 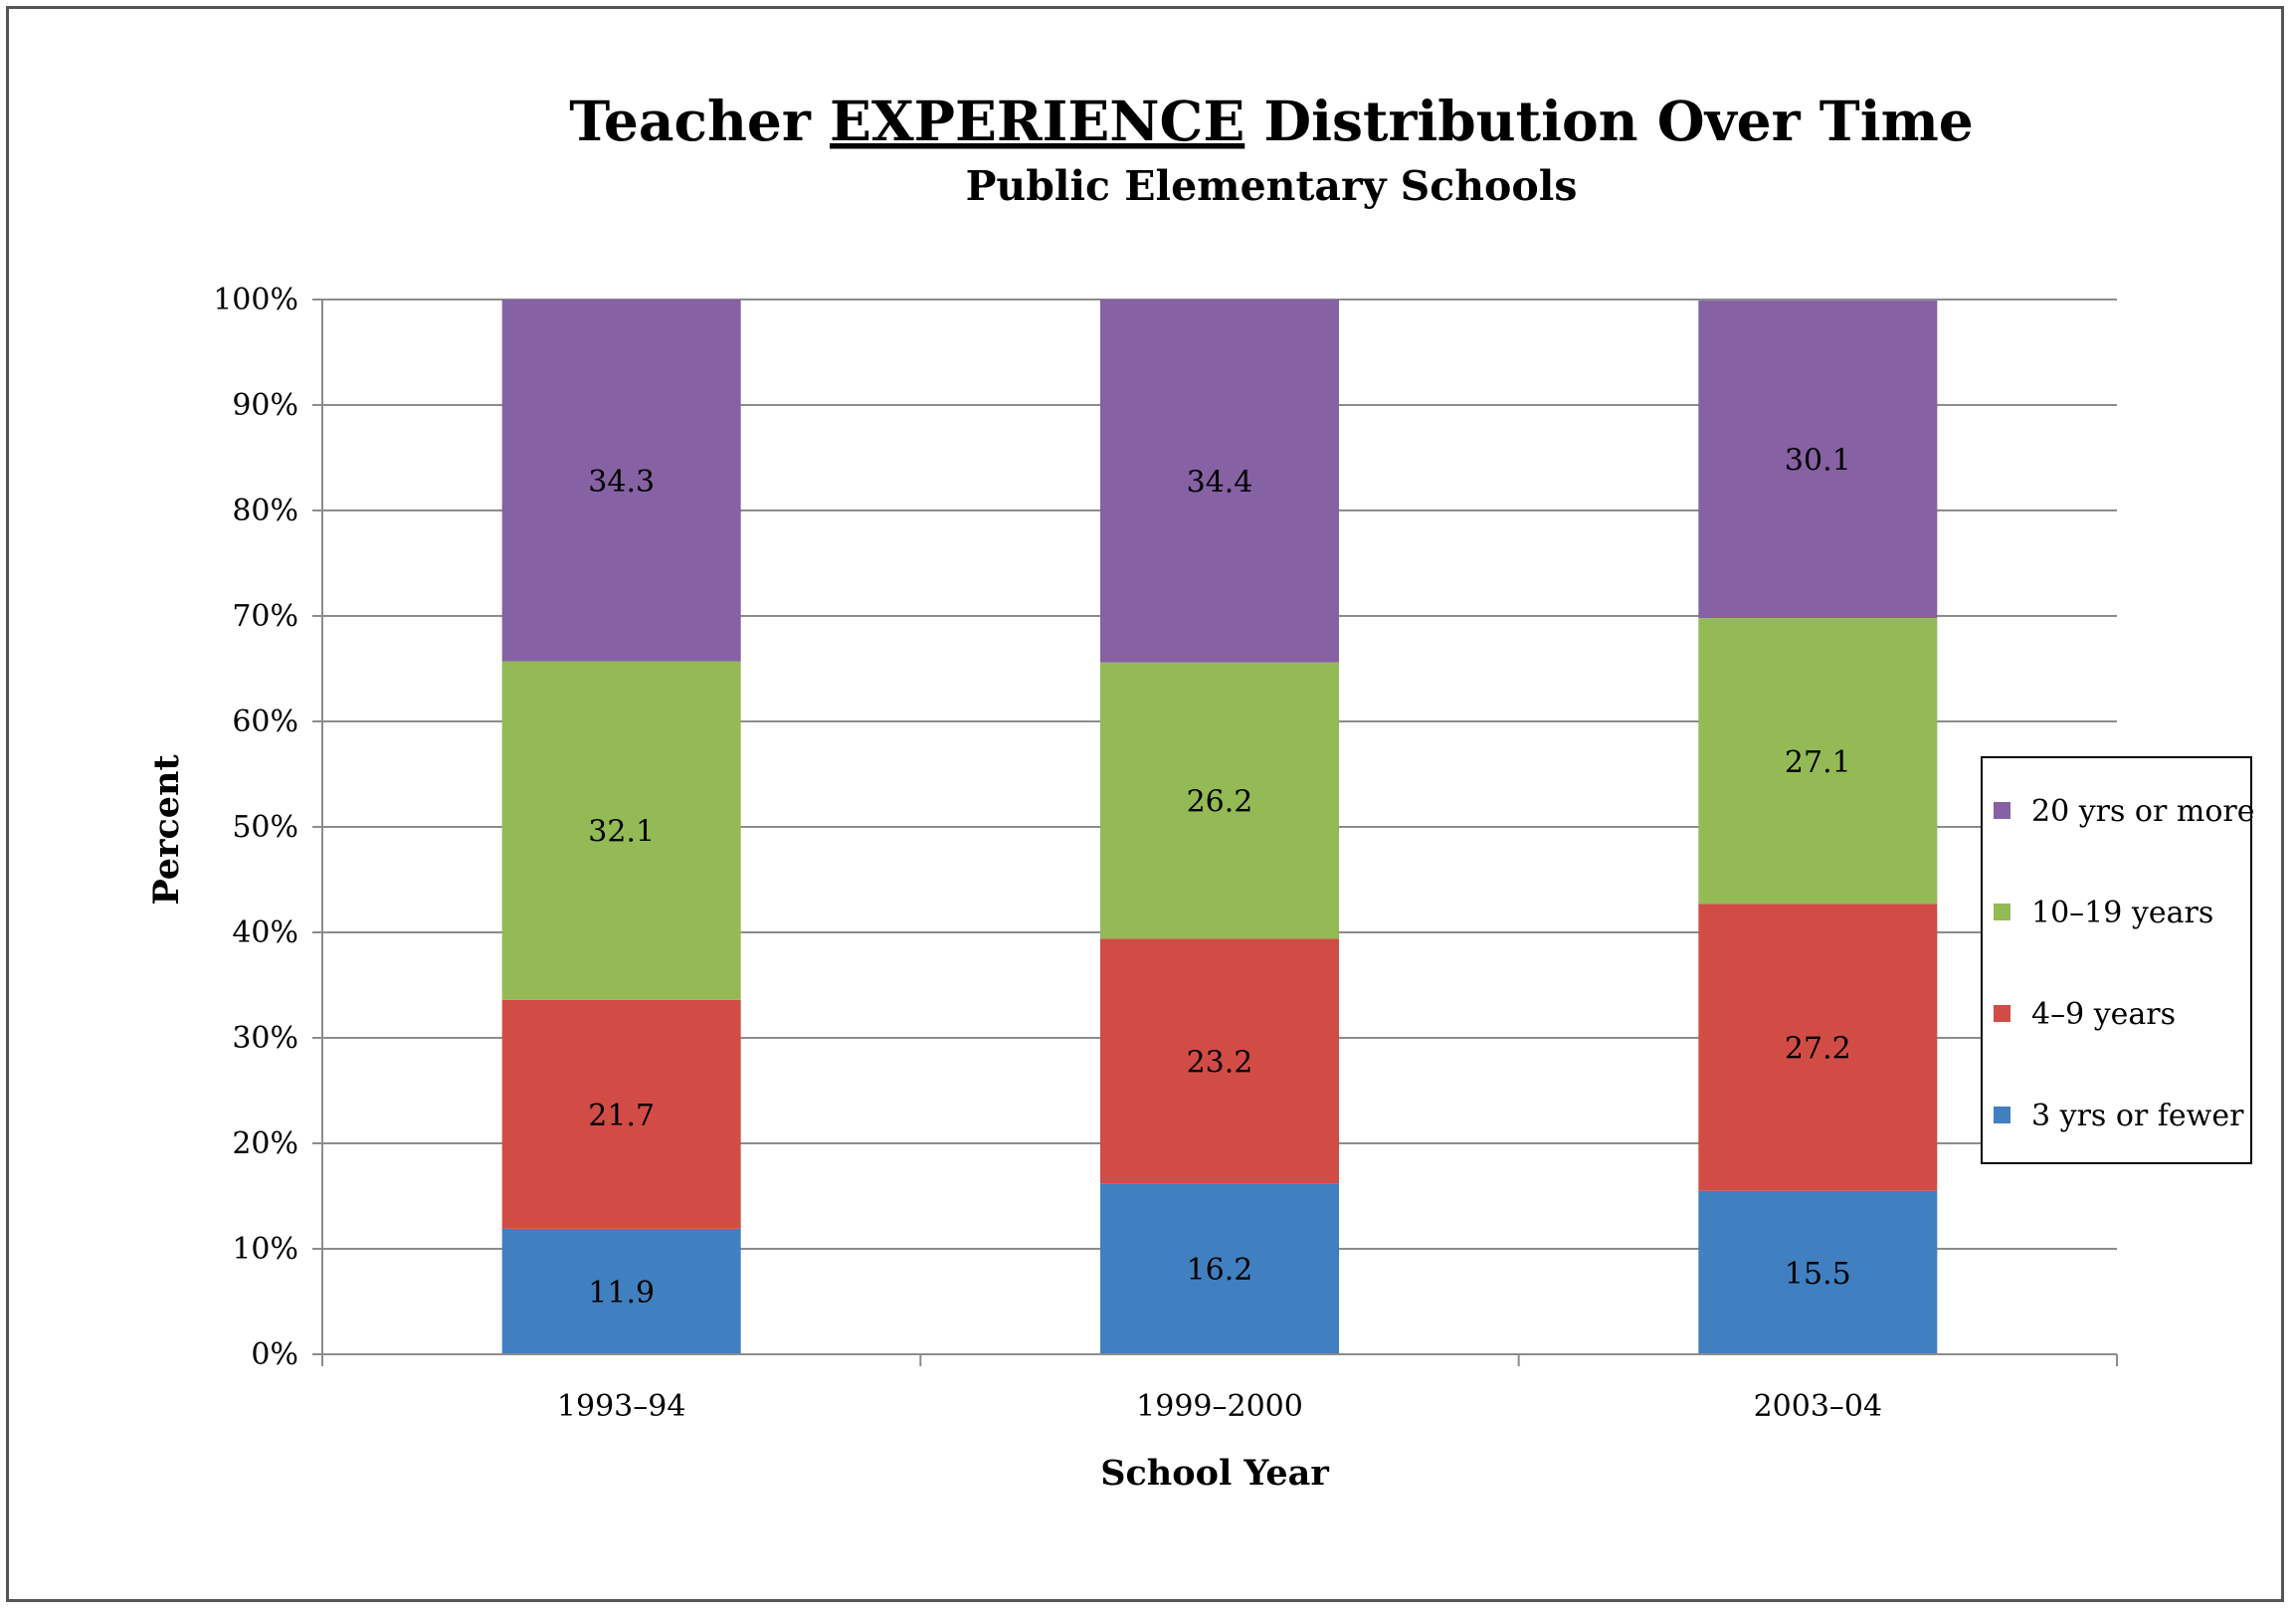 What do you see at coordinates (265, 405) in the screenshot?
I see `y-tick-label: 90%` at bounding box center [265, 405].